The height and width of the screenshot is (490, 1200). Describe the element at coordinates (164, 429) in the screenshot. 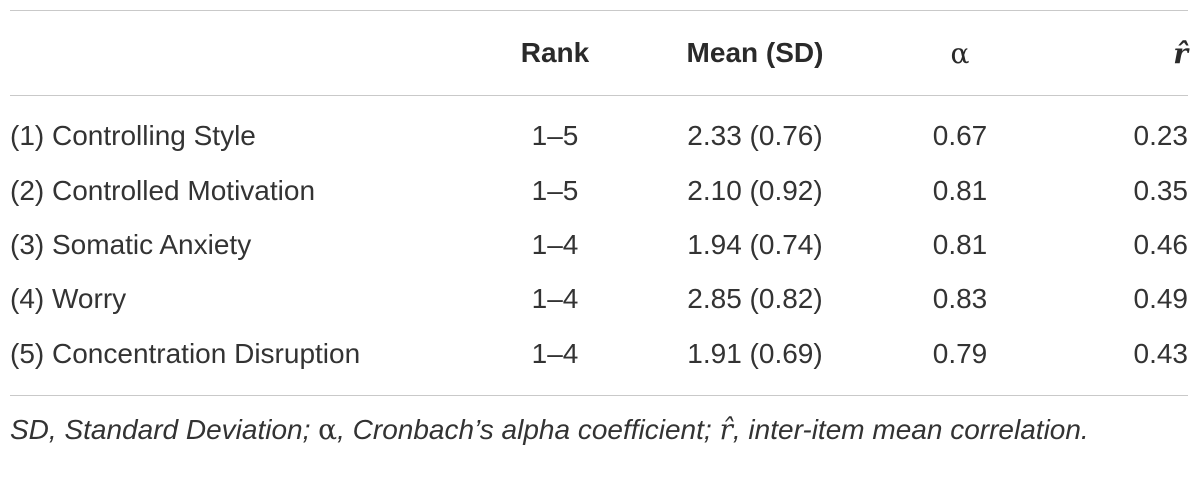

I see `footnote-part-1: SD, Standard Deviation;` at that location.